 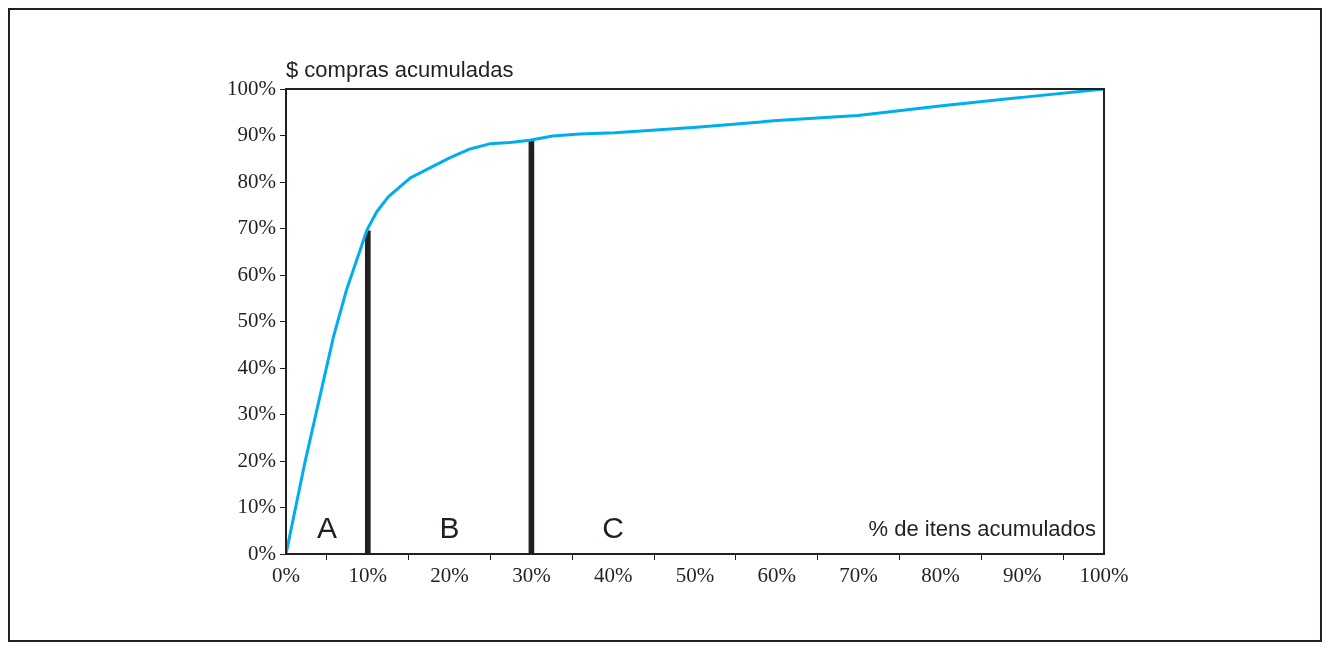 I want to click on y-tick-label: 90%, so click(x=256, y=134).